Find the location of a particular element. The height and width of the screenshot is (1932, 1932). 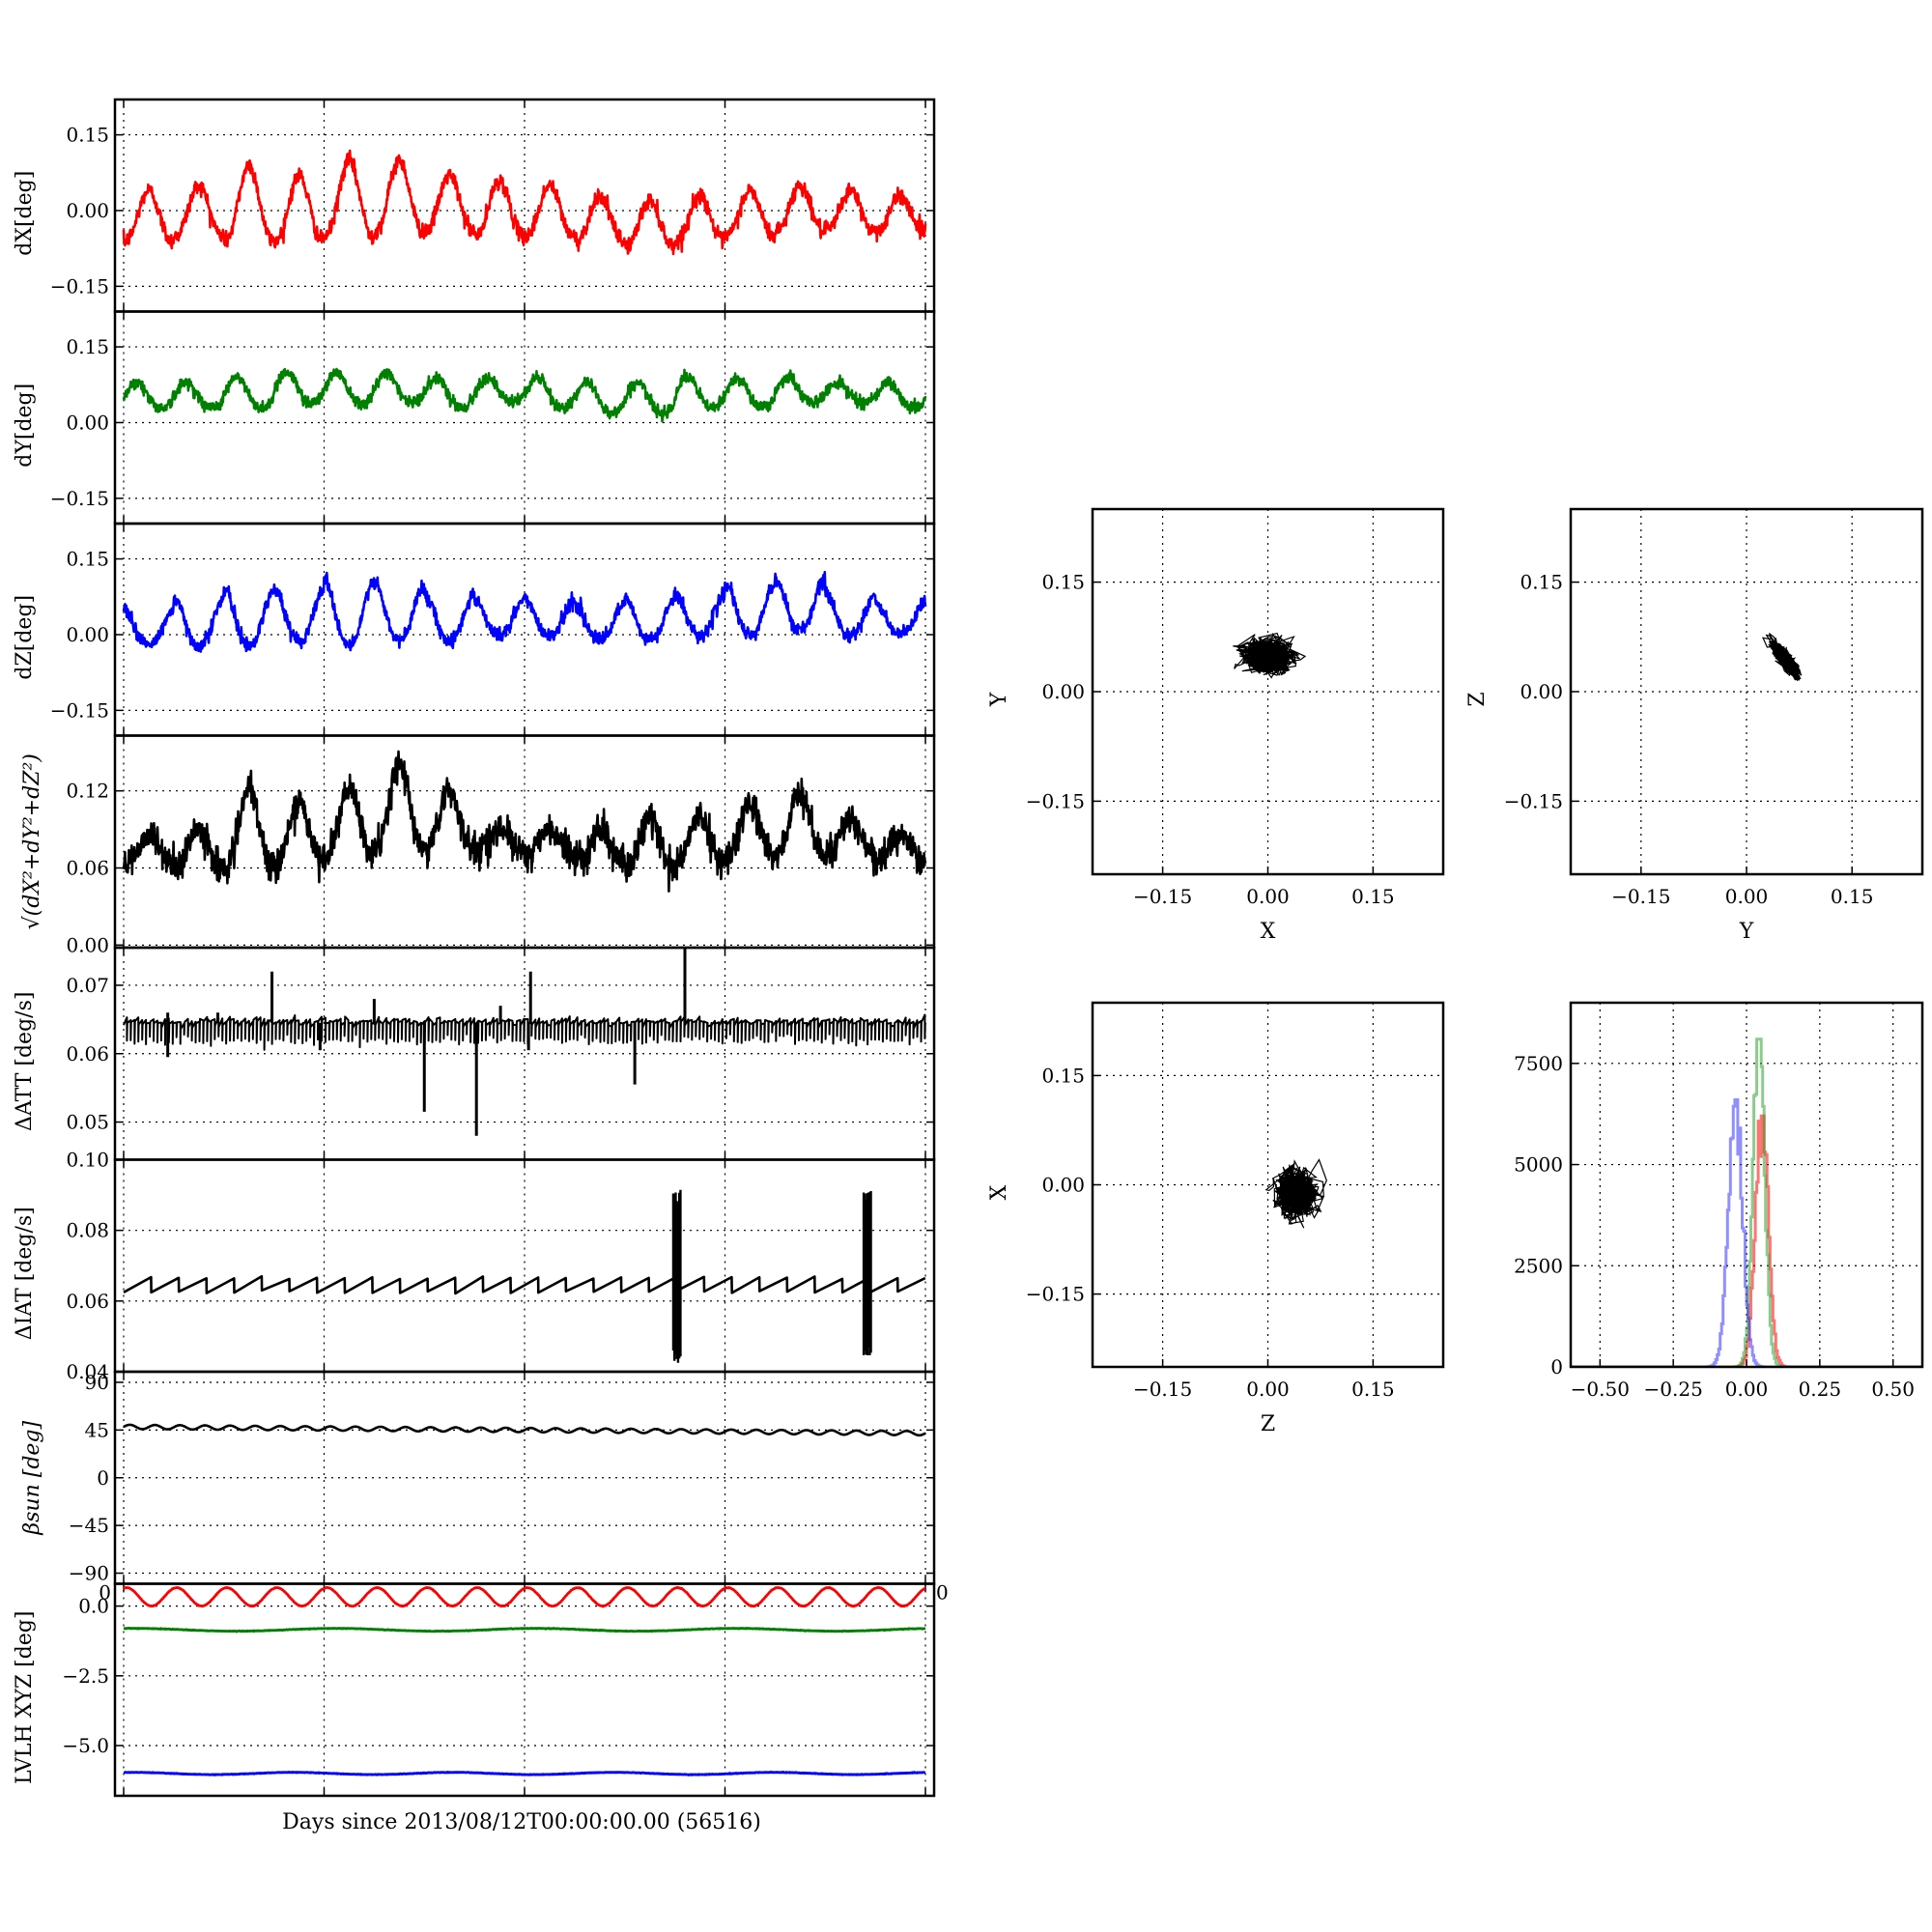

ytick-label-lvlh-1: −2.5 is located at coordinates (85, 1676).